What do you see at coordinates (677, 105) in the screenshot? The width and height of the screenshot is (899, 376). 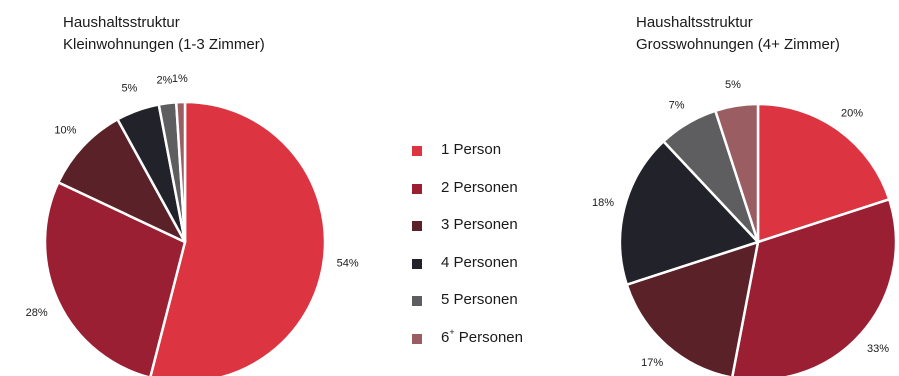 I see `slice-value-label: 7%` at bounding box center [677, 105].